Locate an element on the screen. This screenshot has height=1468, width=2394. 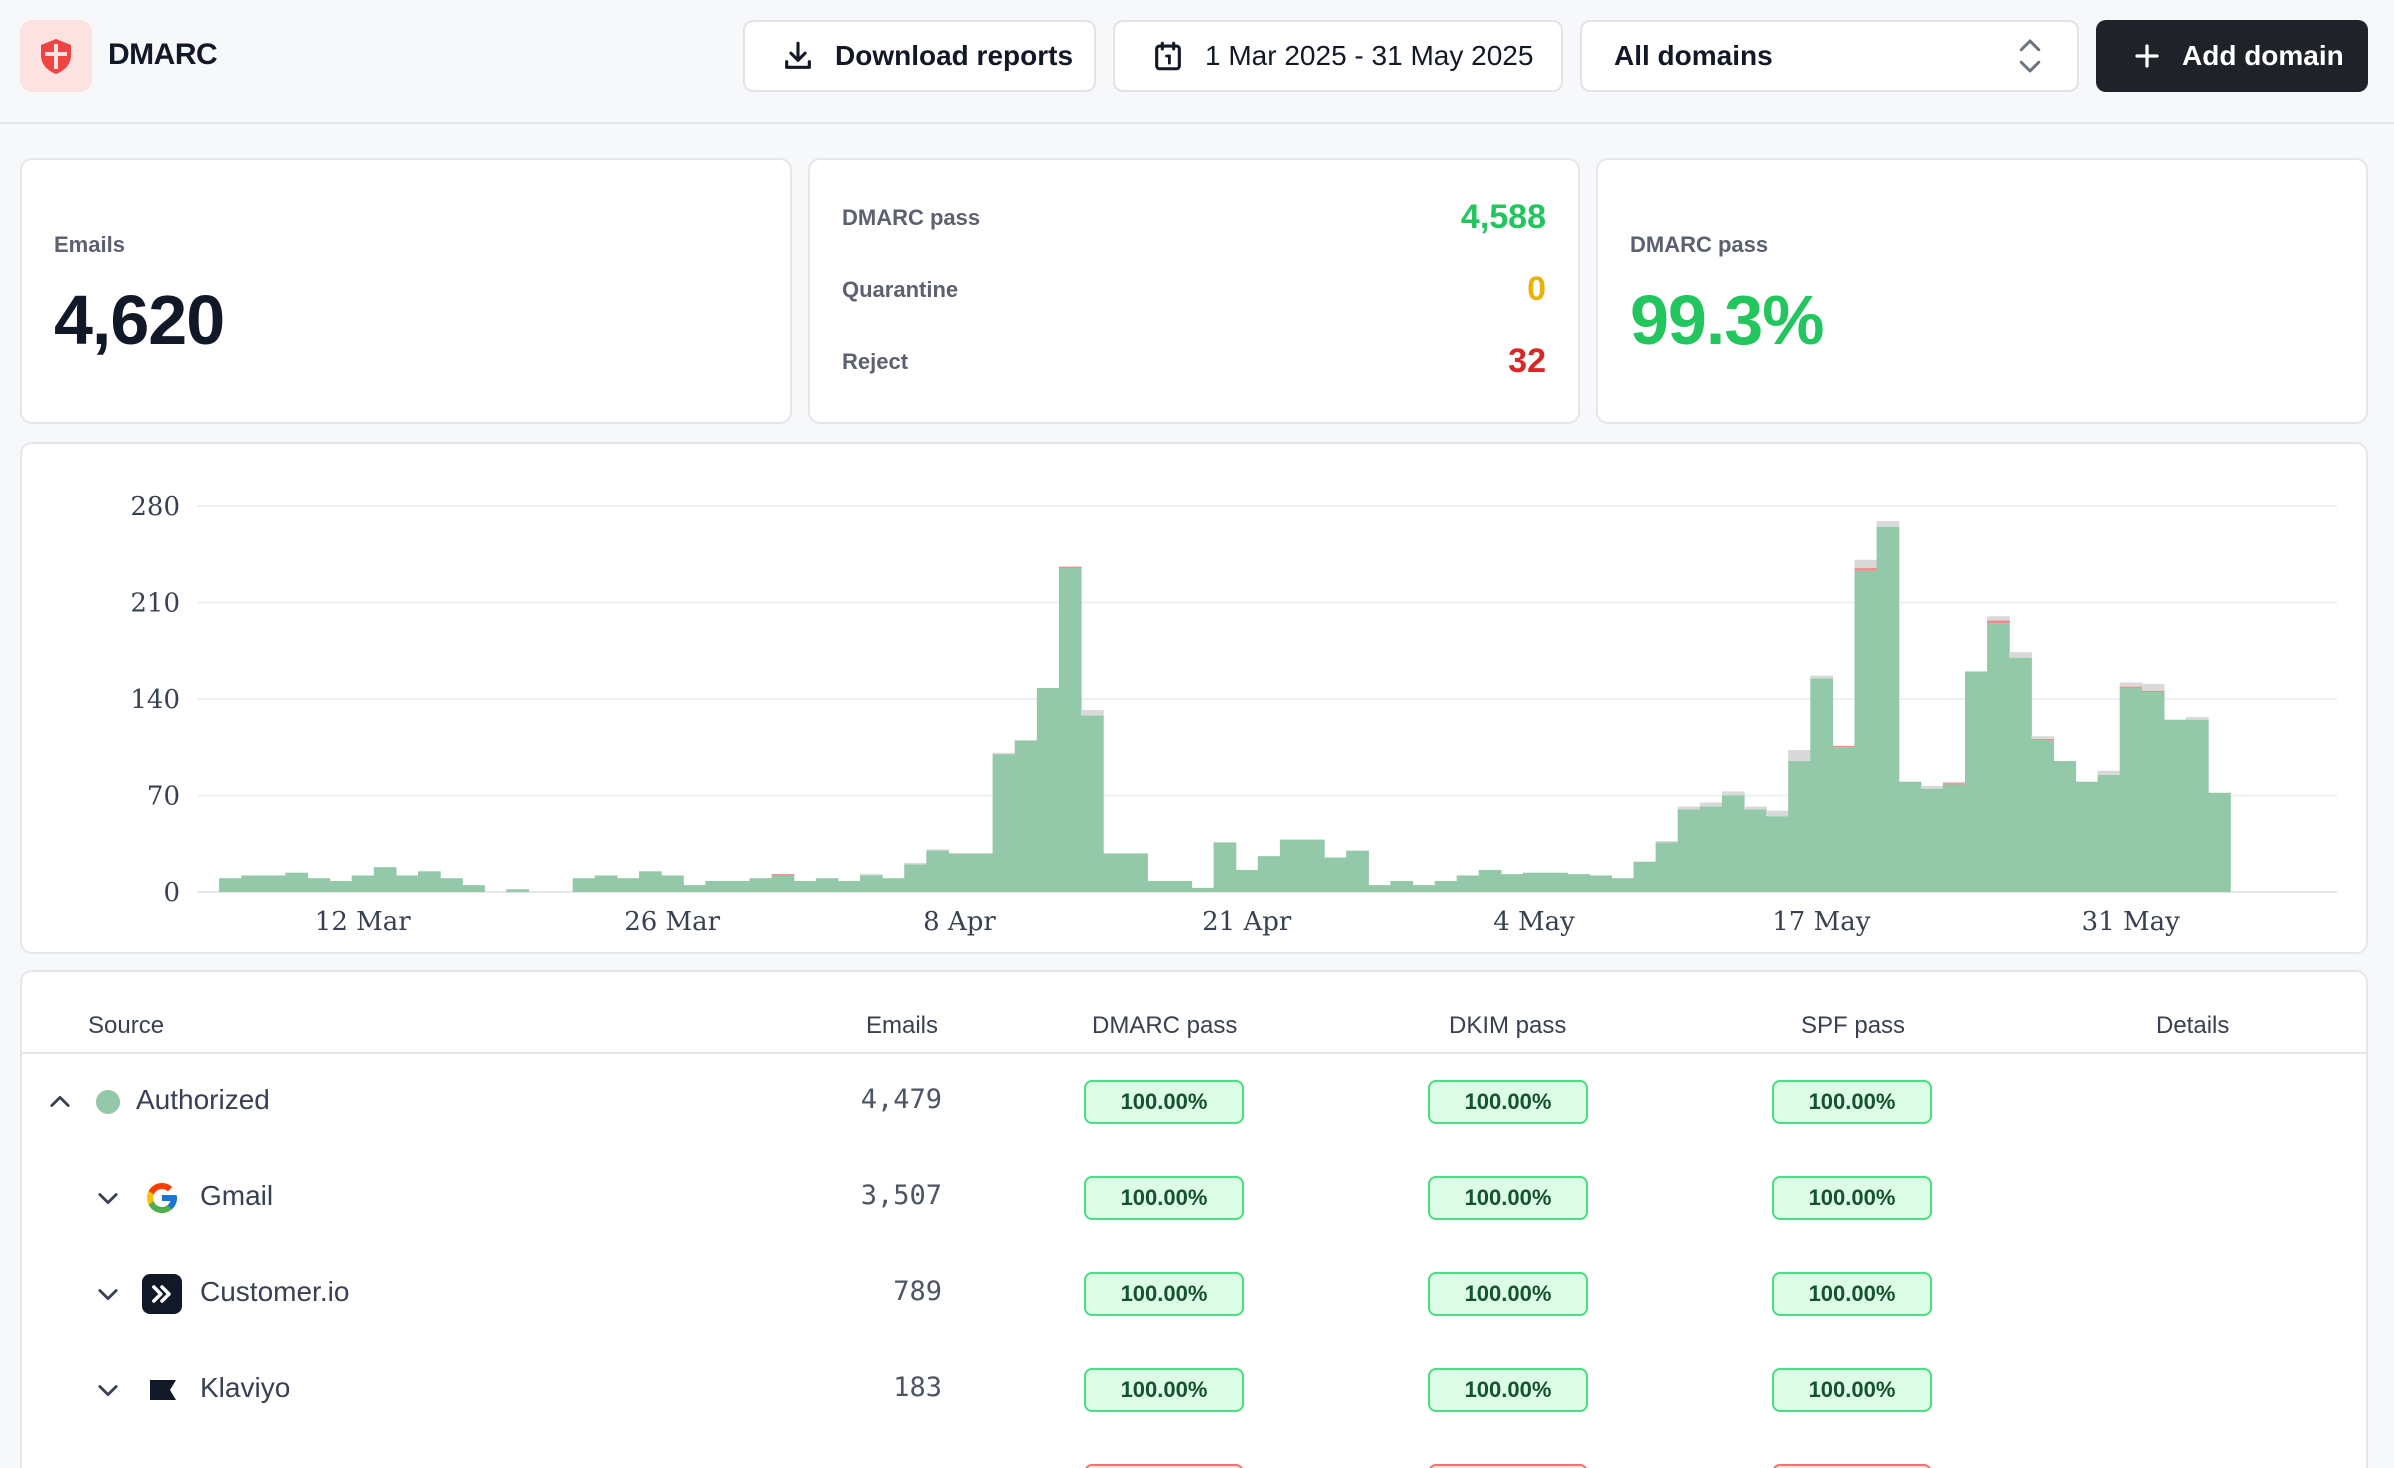
plus-icon is located at coordinates (2147, 56).